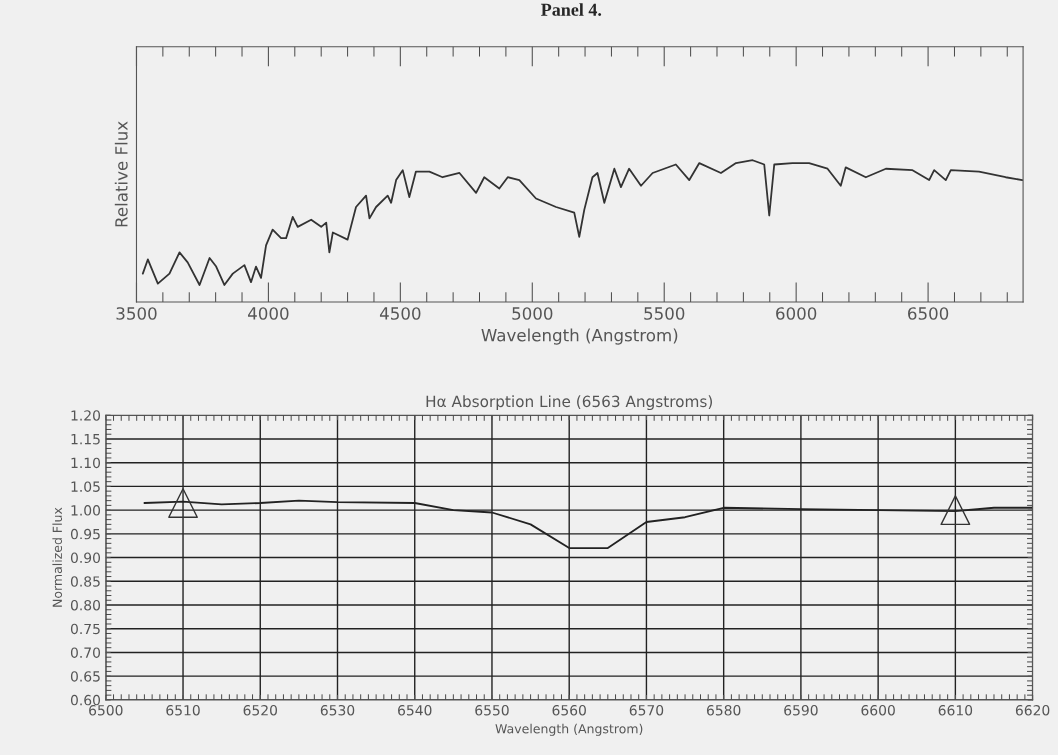 The image size is (1058, 755). What do you see at coordinates (85, 605) in the screenshot?
I see `y-tick-label: 0.80` at bounding box center [85, 605].